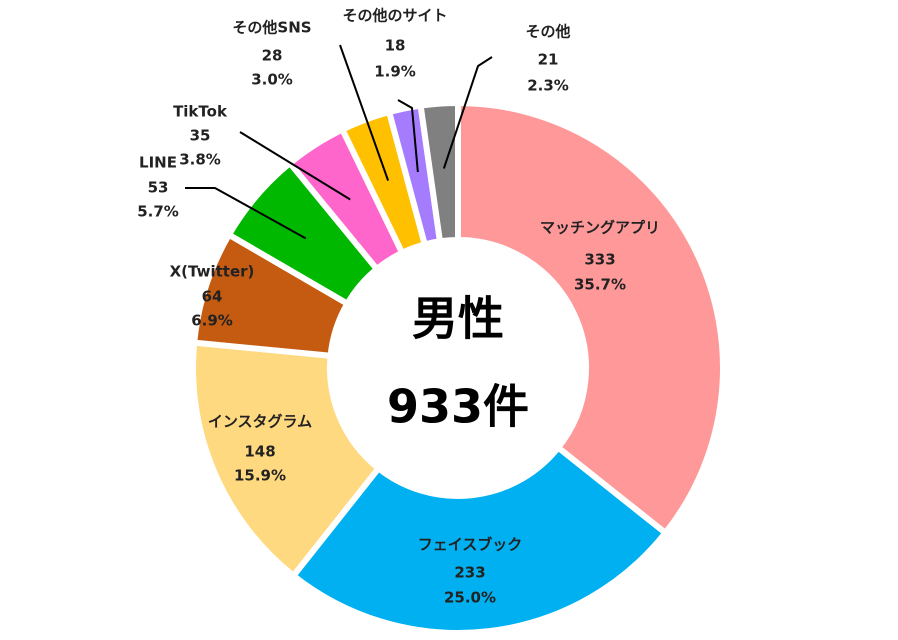 The width and height of the screenshot is (898, 640). Describe the element at coordinates (458, 407) in the screenshot. I see `center-total: 933件` at that location.